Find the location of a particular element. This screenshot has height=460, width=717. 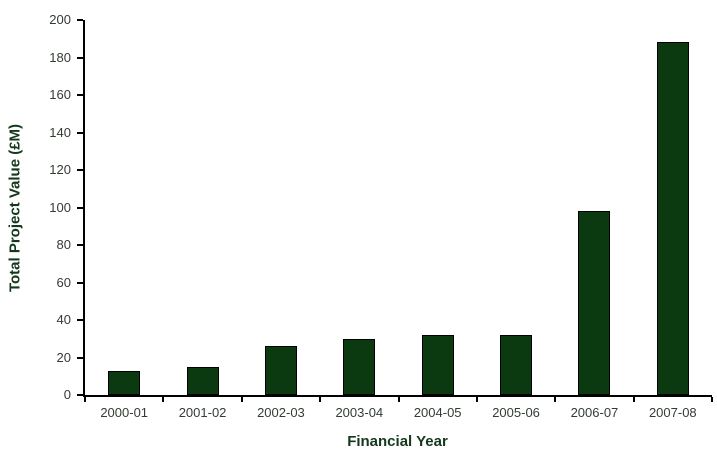

x-cat-label: 2007-08 is located at coordinates (672, 412).